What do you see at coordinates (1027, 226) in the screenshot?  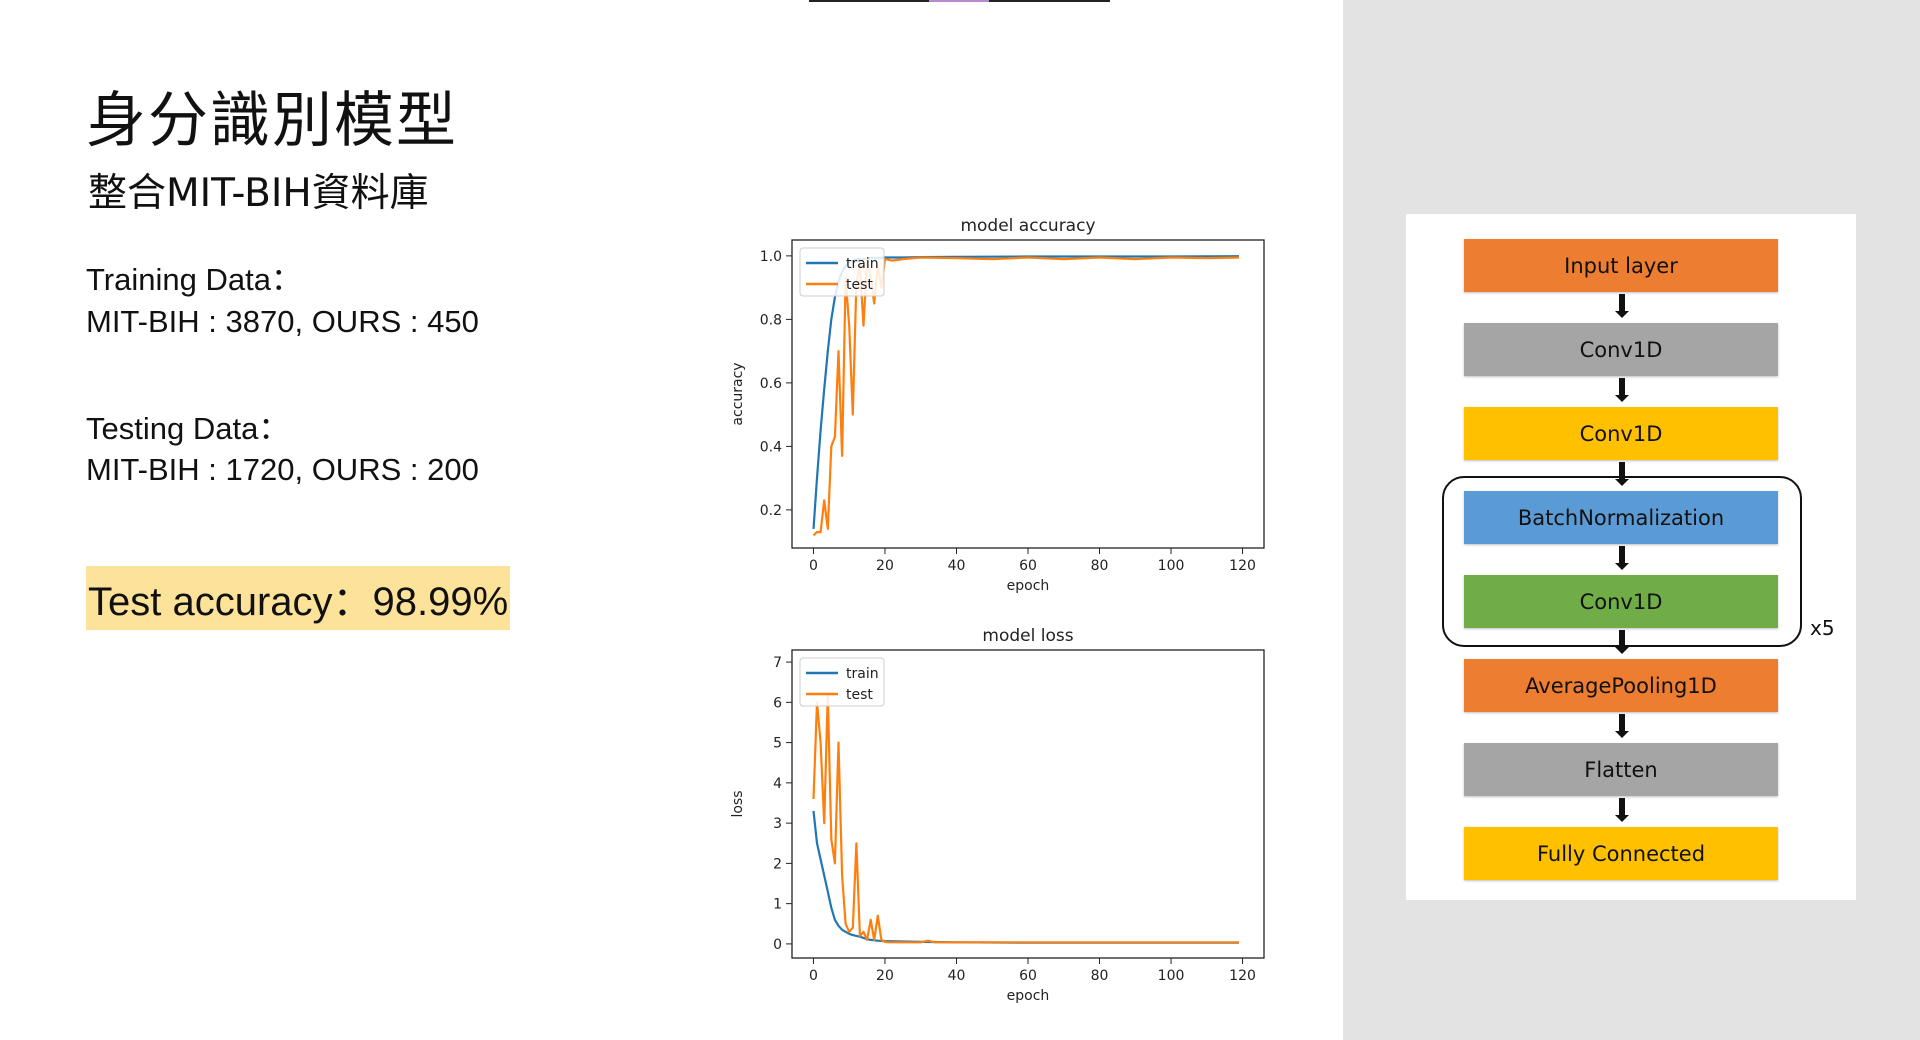 I see `chart-title: model accuracy` at bounding box center [1027, 226].